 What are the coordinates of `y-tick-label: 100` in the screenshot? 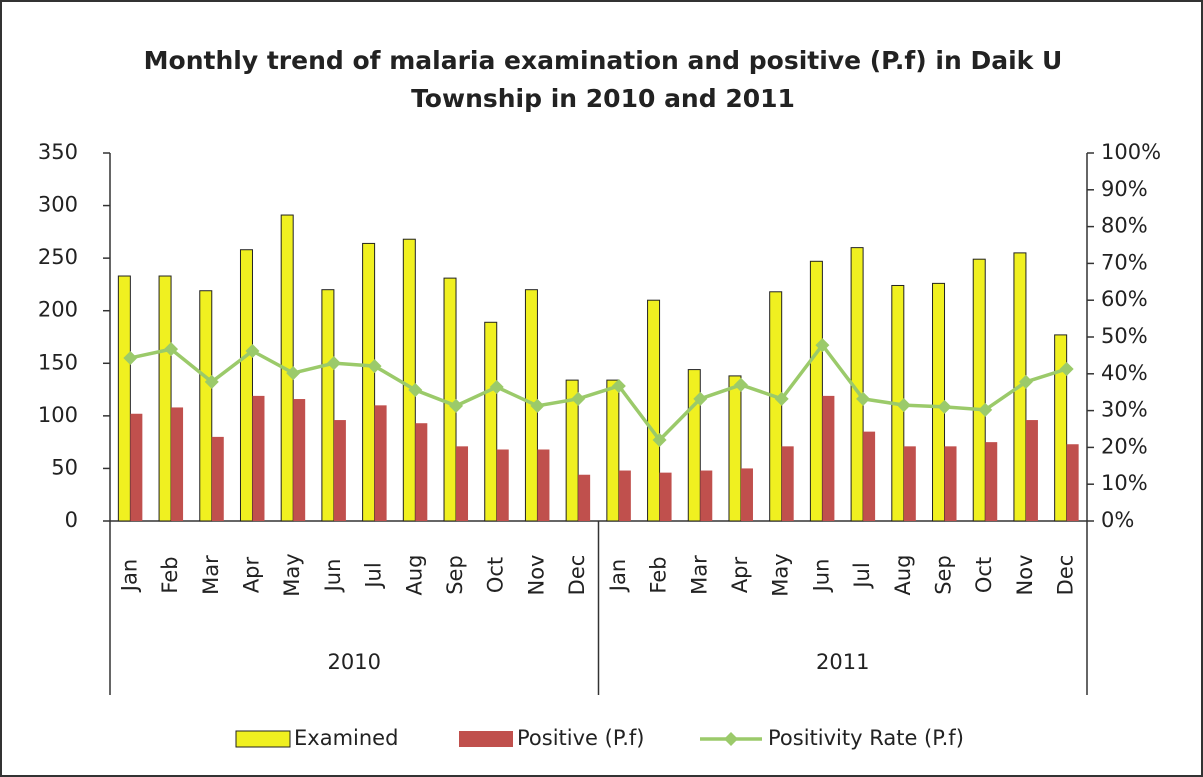 It's located at (58, 415).